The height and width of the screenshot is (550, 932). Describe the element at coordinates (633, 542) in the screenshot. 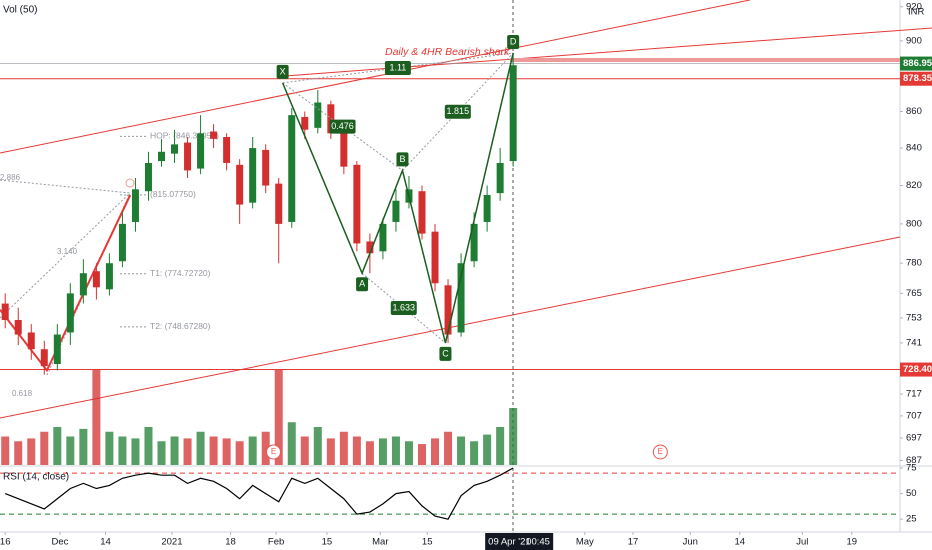

I see `x-tick-label: 17` at that location.